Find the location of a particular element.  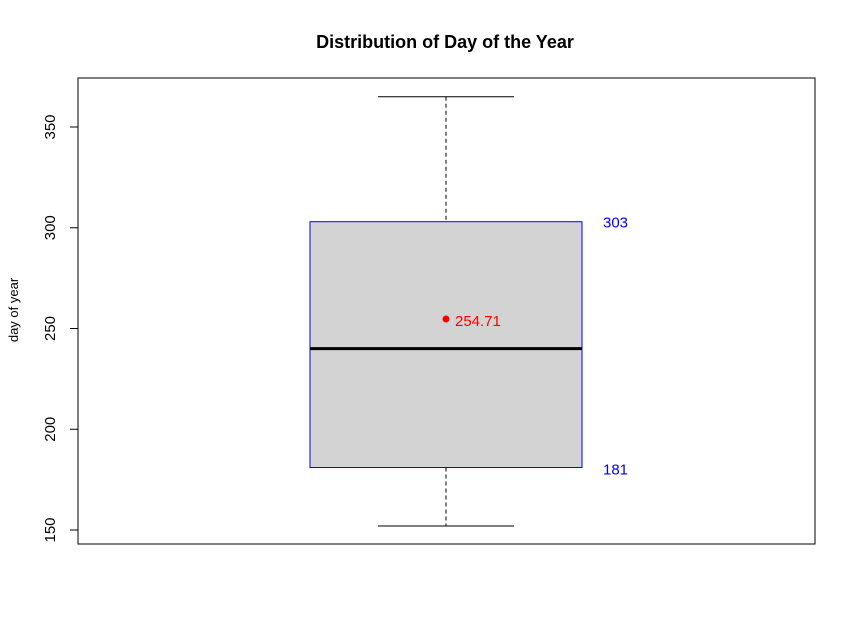

y-tick-label-200: 200 is located at coordinates (50, 429).